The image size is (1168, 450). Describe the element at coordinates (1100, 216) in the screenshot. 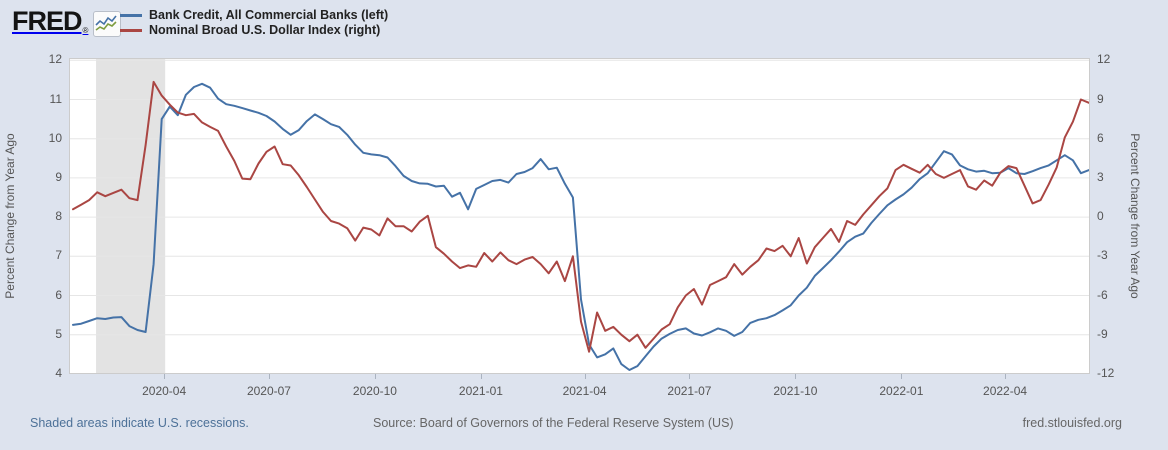

I see `ylab-right: 0` at that location.